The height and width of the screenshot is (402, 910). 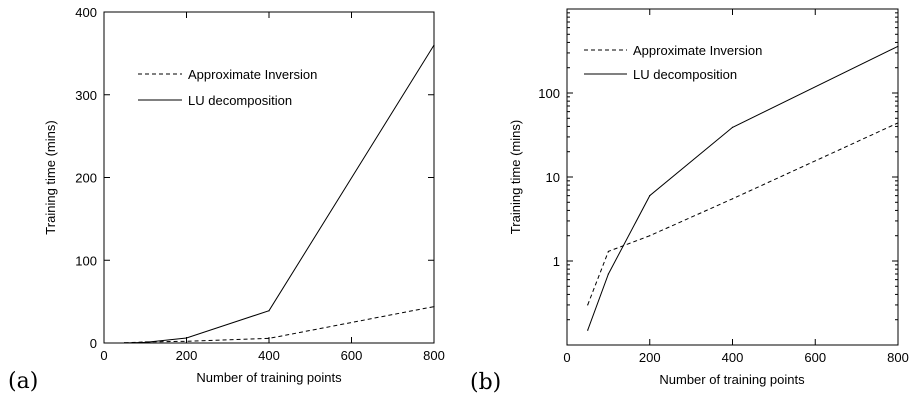 I want to click on y-tick-label: 0, so click(x=93, y=343).